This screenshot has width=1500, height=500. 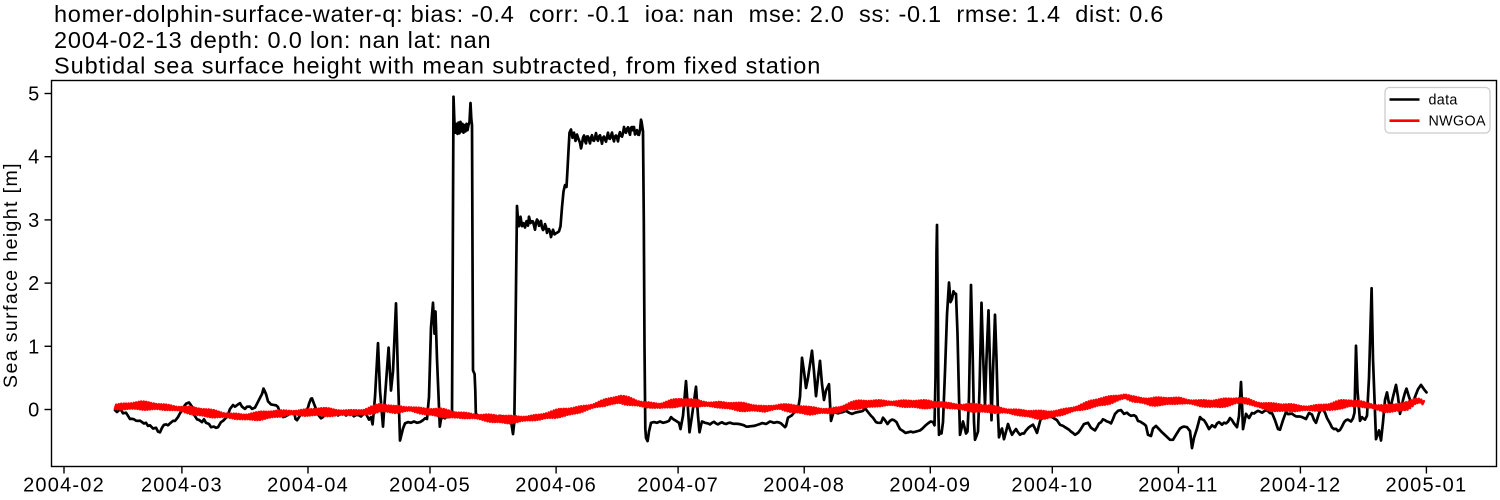 I want to click on svg-text: 2, so click(x=34, y=284).